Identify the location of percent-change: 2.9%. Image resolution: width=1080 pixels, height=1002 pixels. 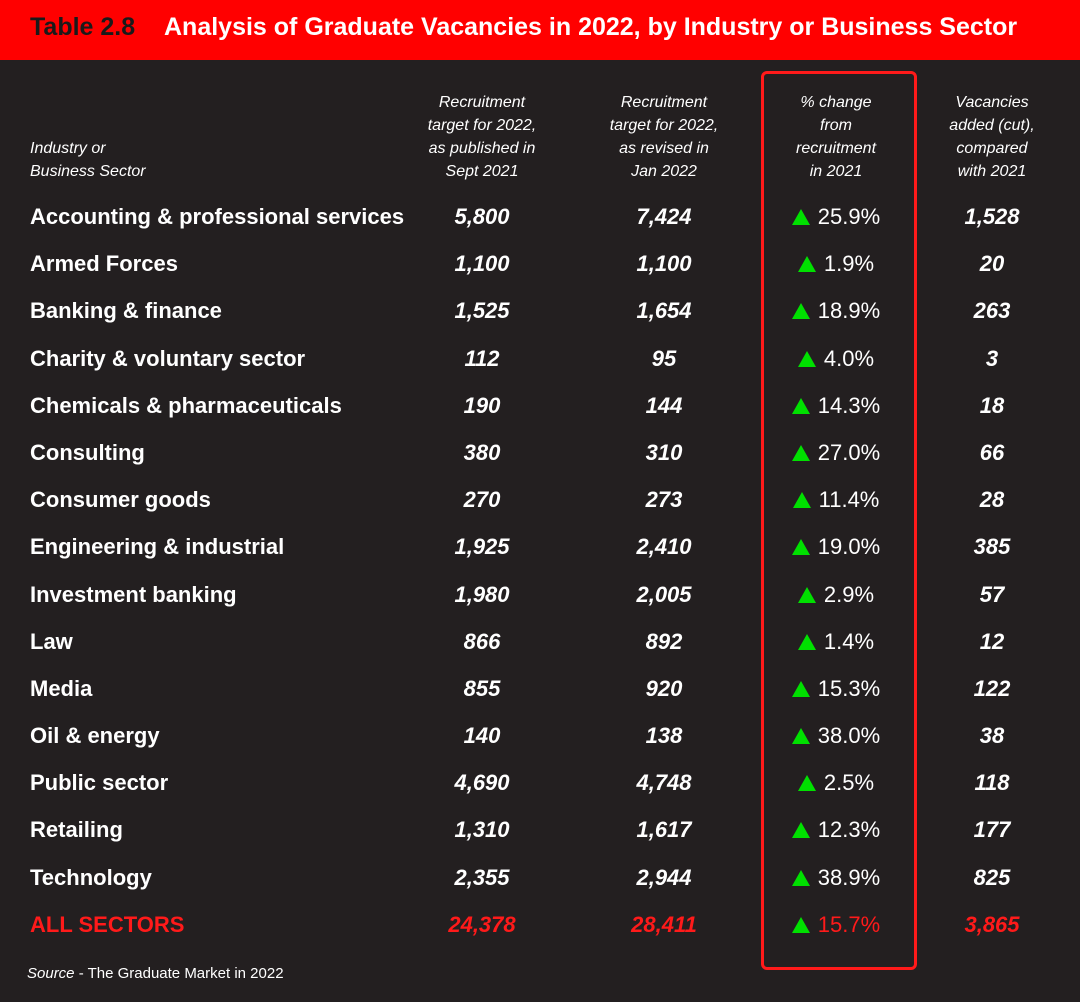
(836, 594).